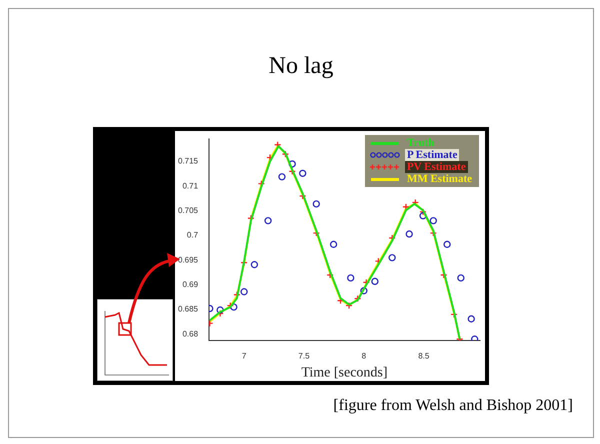 This screenshot has height=444, width=600. What do you see at coordinates (192, 235) in the screenshot?
I see `y-tick-label: 0.7` at bounding box center [192, 235].